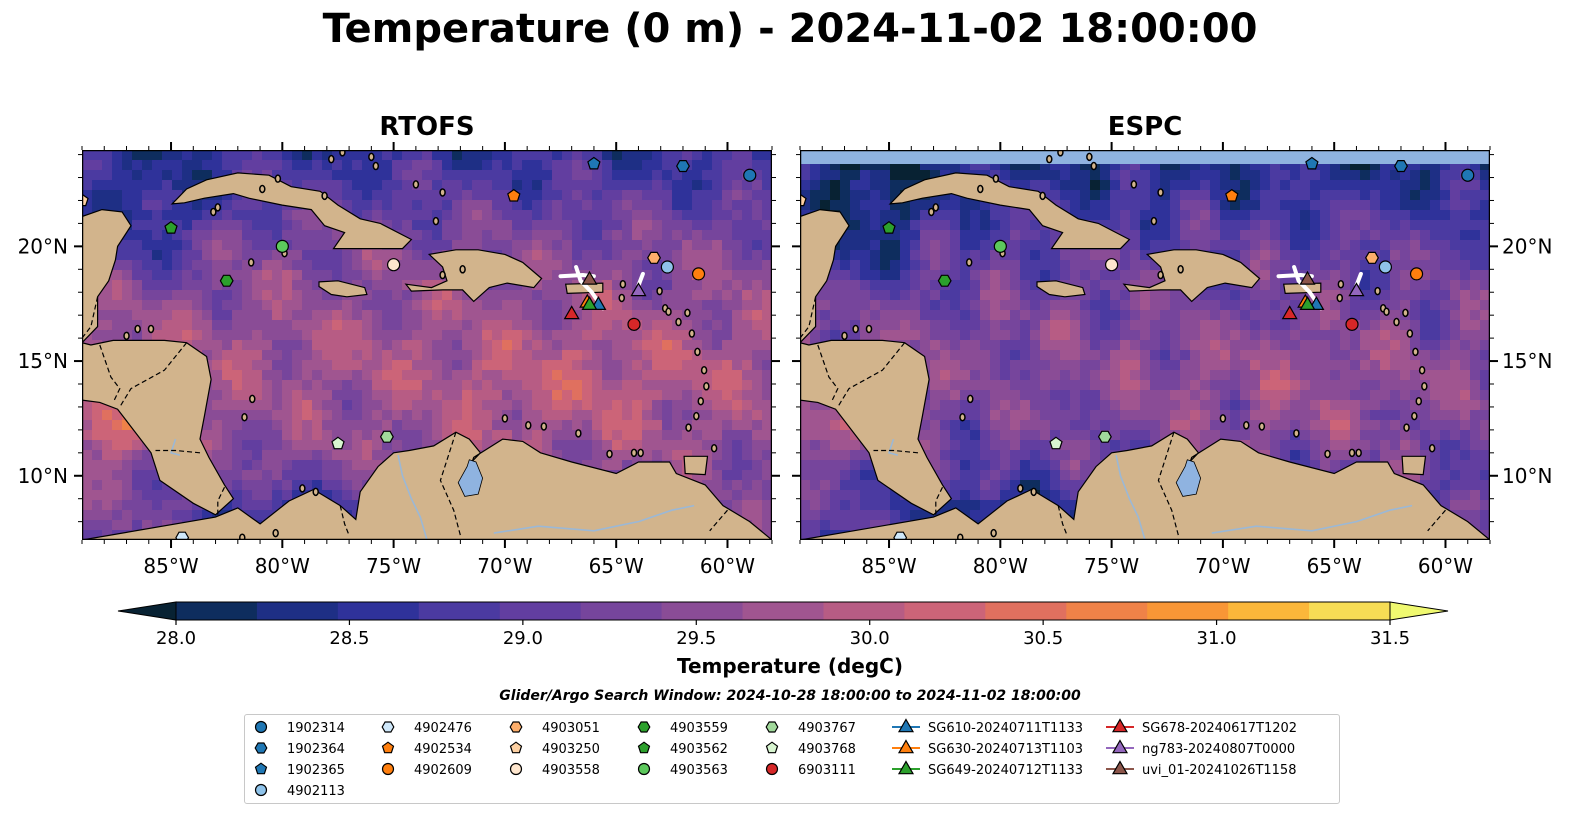 The image size is (1580, 827). I want to click on legend-entry: SG678-20240617T1202, so click(1201, 727).